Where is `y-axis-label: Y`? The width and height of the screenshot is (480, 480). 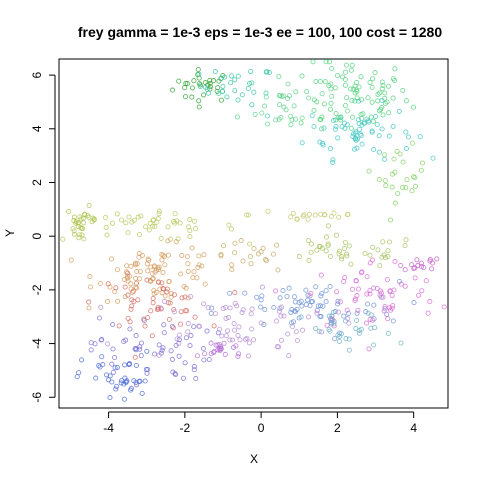
y-axis-label: Y is located at coordinates (10, 233).